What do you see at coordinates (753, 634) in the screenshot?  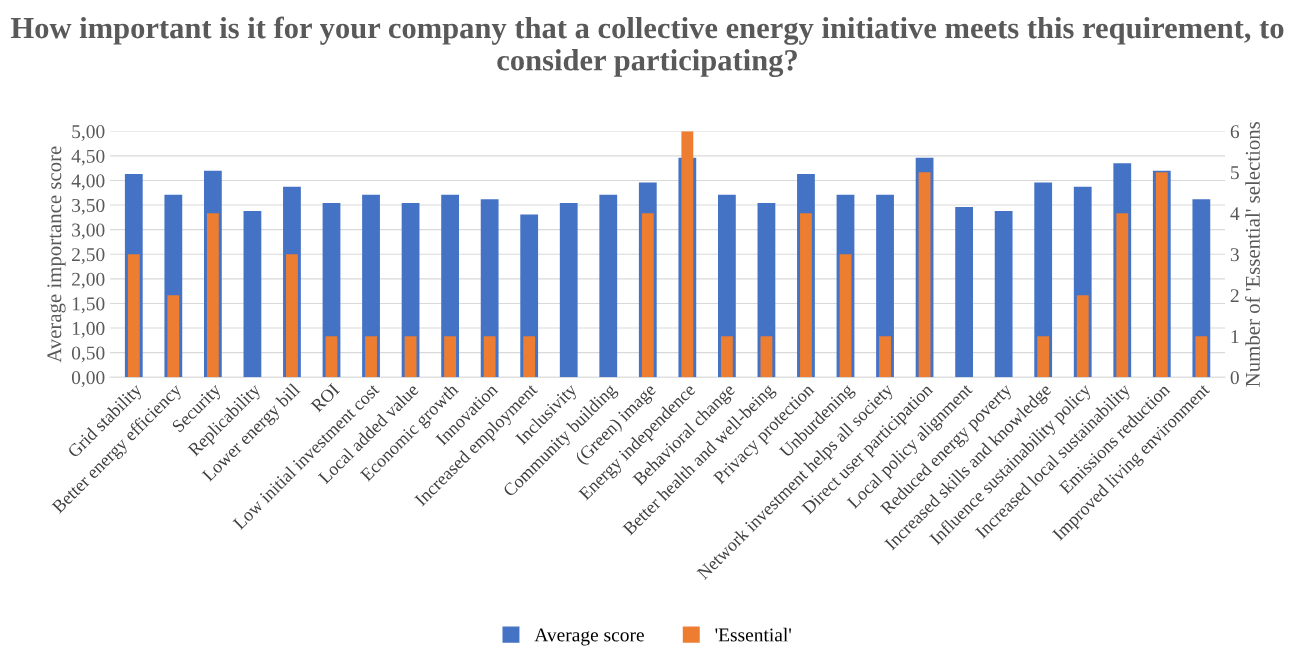 I see `legend-label: 'Essential'` at bounding box center [753, 634].